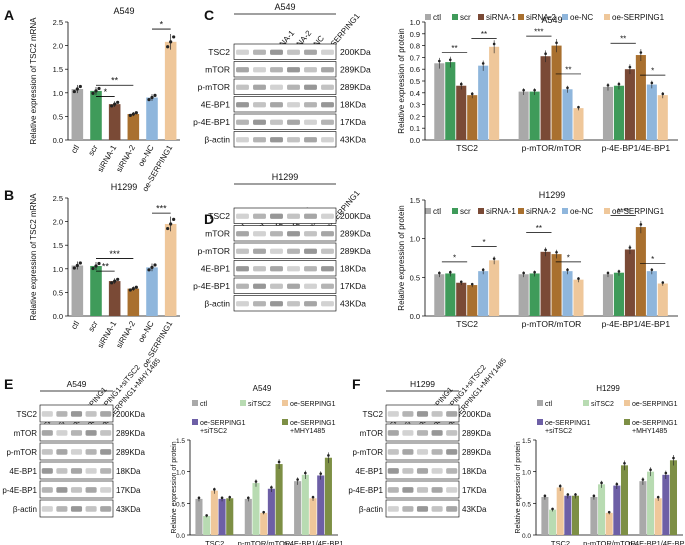 This screenshot has width=685, height=545. What do you see at coordinates (541, 211) in the screenshot?
I see `legend-entry: siRNA-2` at bounding box center [541, 211].